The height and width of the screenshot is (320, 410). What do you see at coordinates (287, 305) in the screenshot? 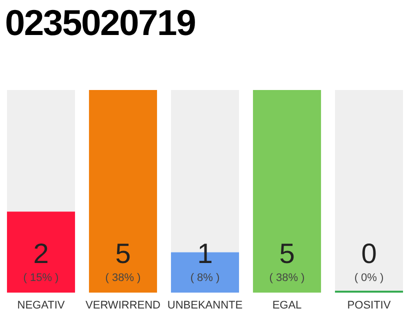
I see `x-tick-label: EGAL` at bounding box center [287, 305].